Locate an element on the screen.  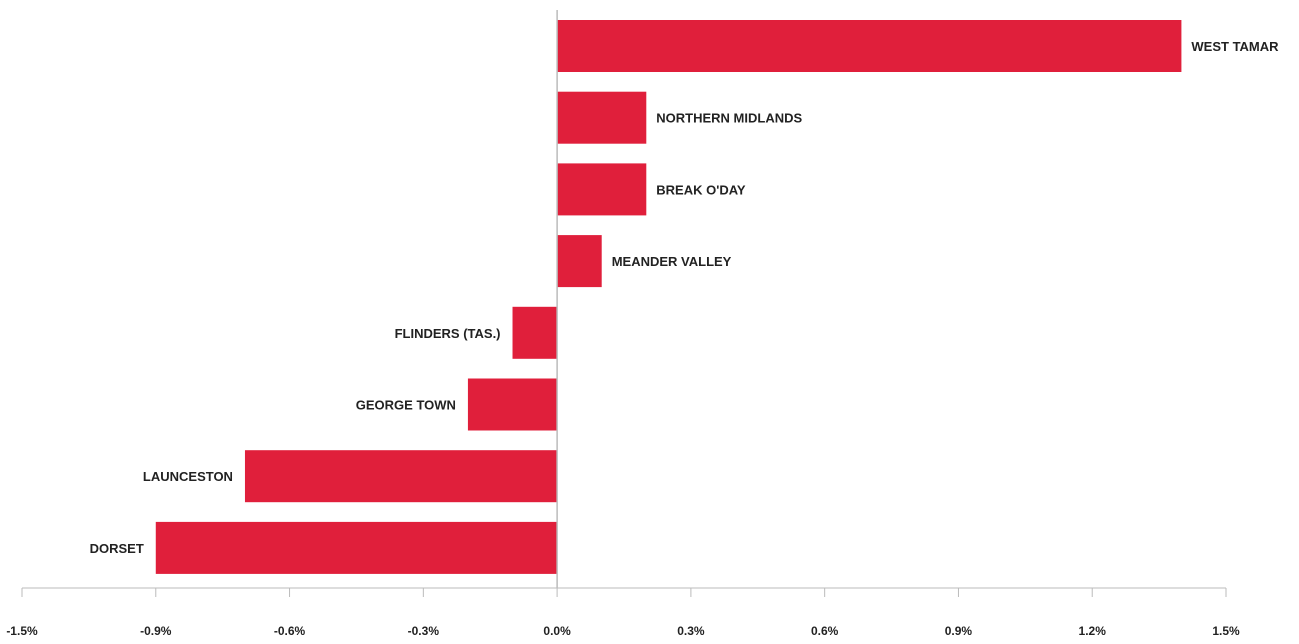
x-tick-label: 1.5% is located at coordinates (1226, 631).